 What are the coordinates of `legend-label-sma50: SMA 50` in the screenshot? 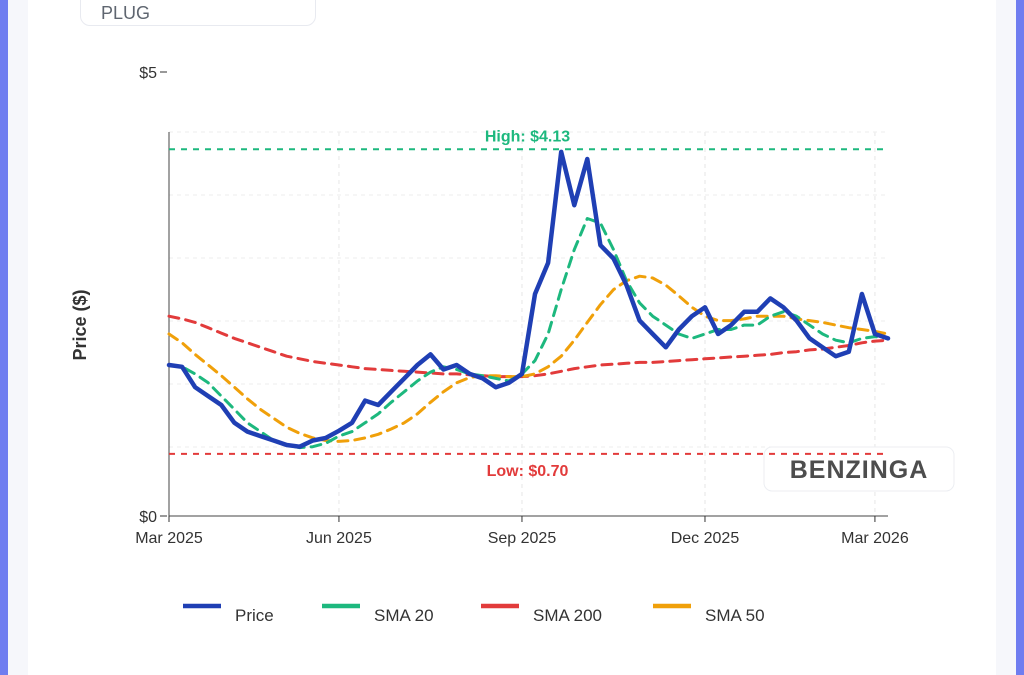 It's located at (735, 615).